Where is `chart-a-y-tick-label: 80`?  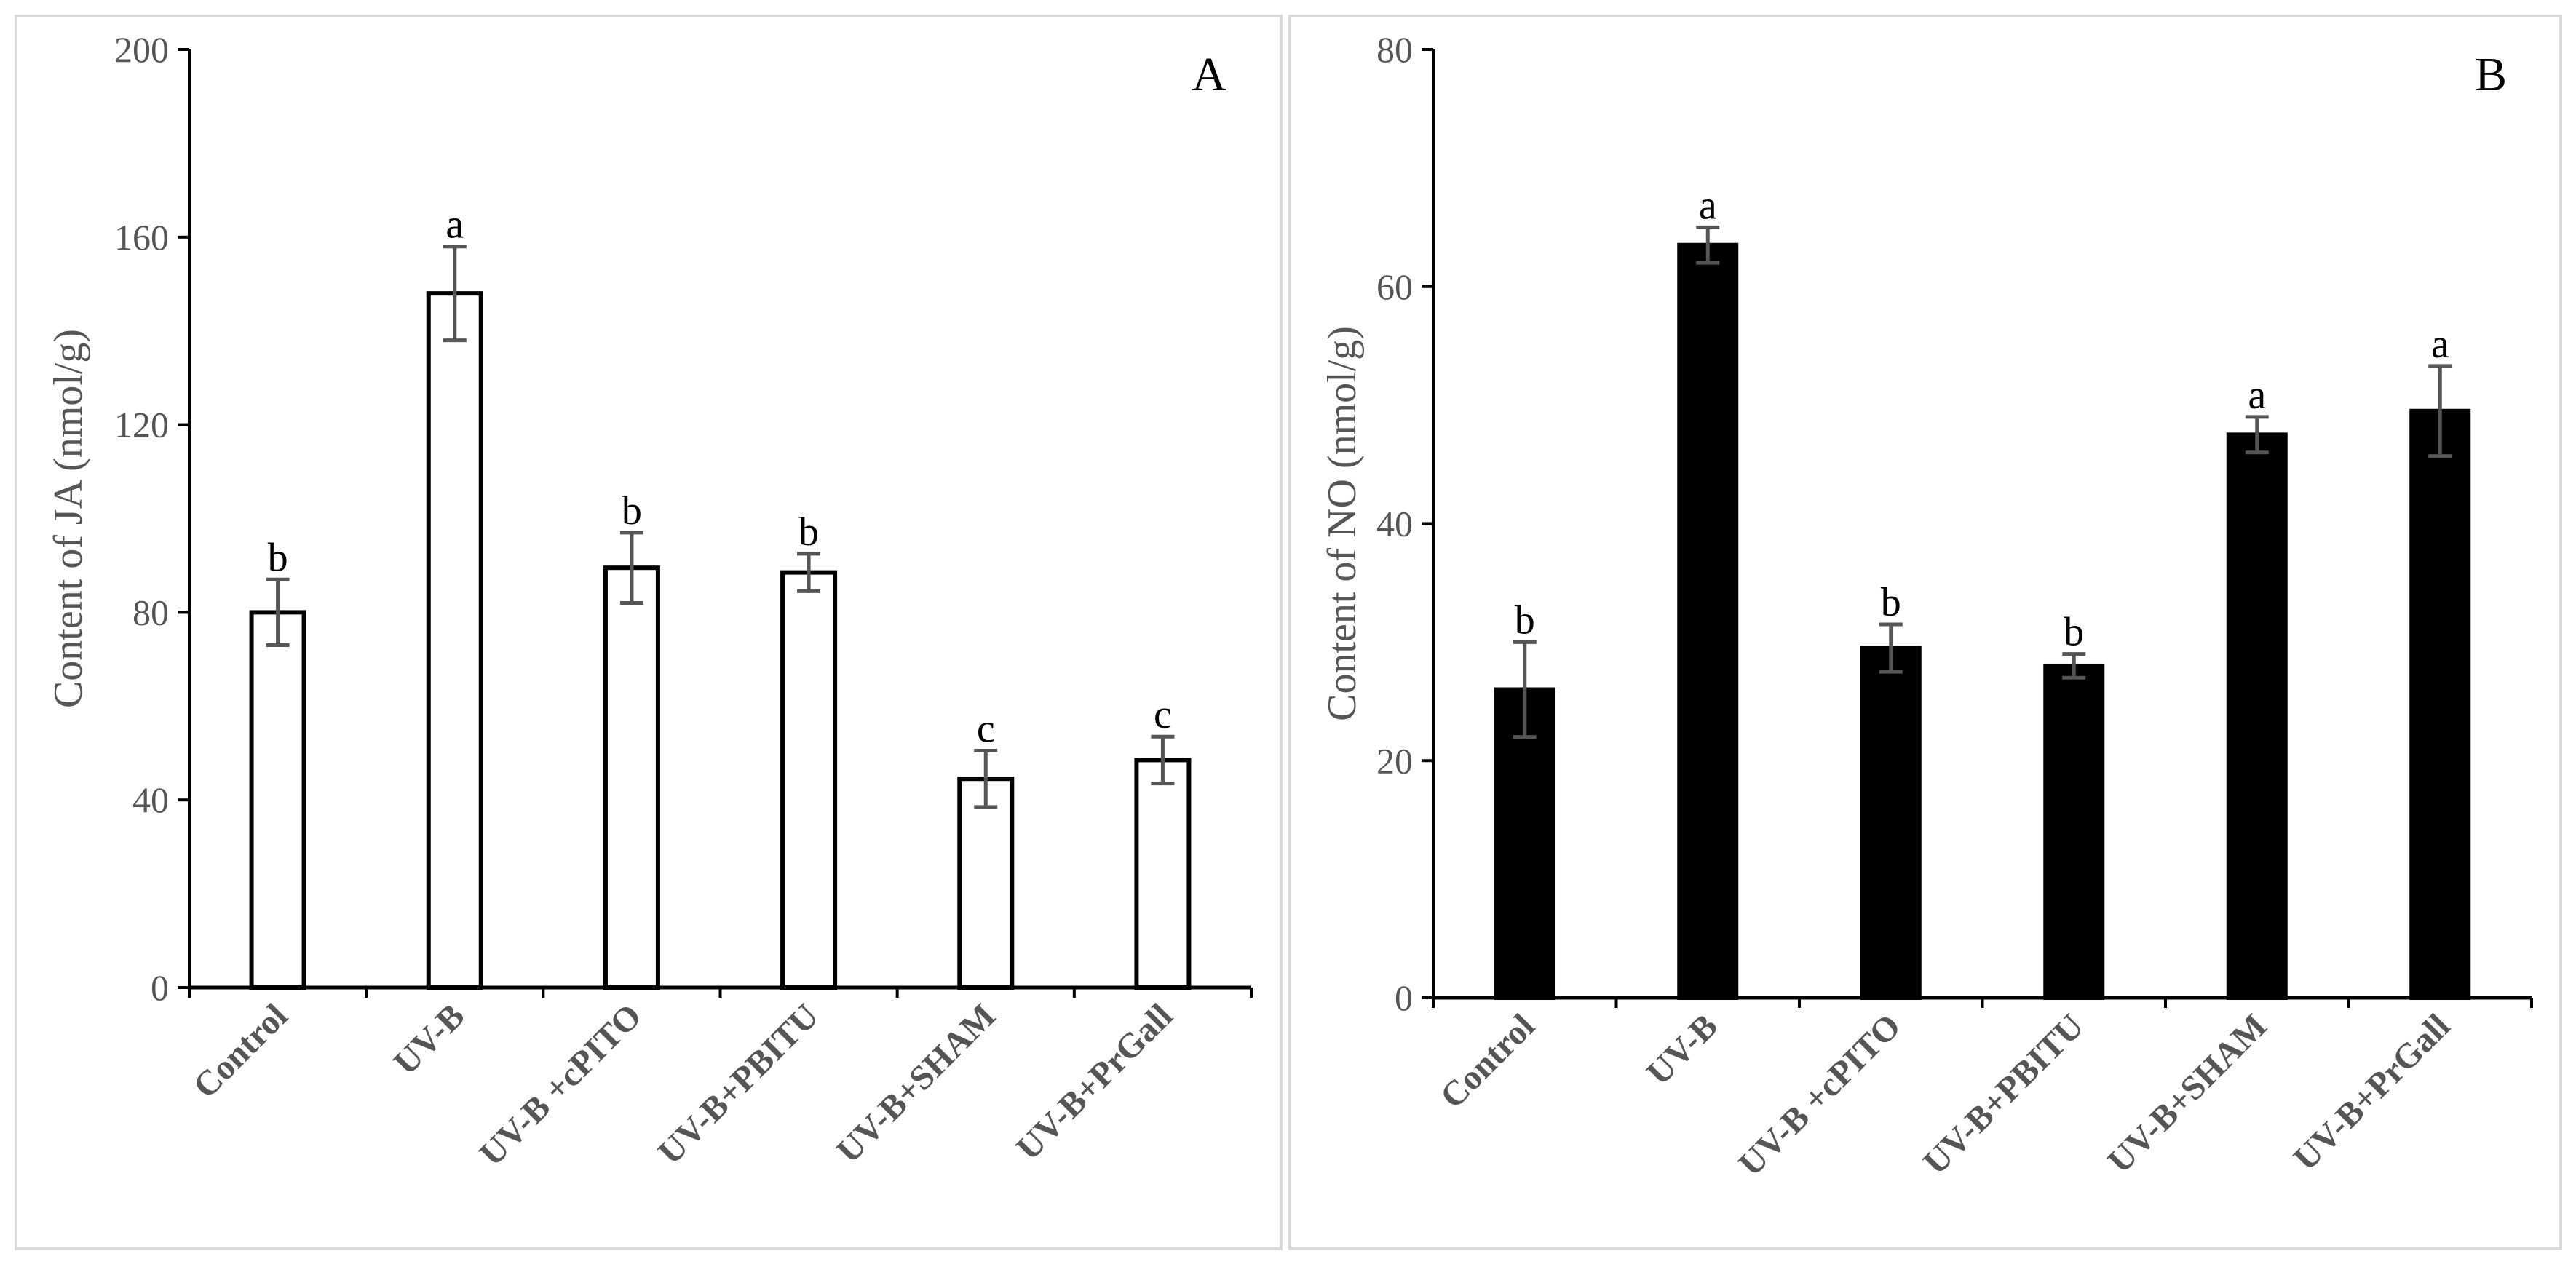 chart-a-y-tick-label: 80 is located at coordinates (150, 612).